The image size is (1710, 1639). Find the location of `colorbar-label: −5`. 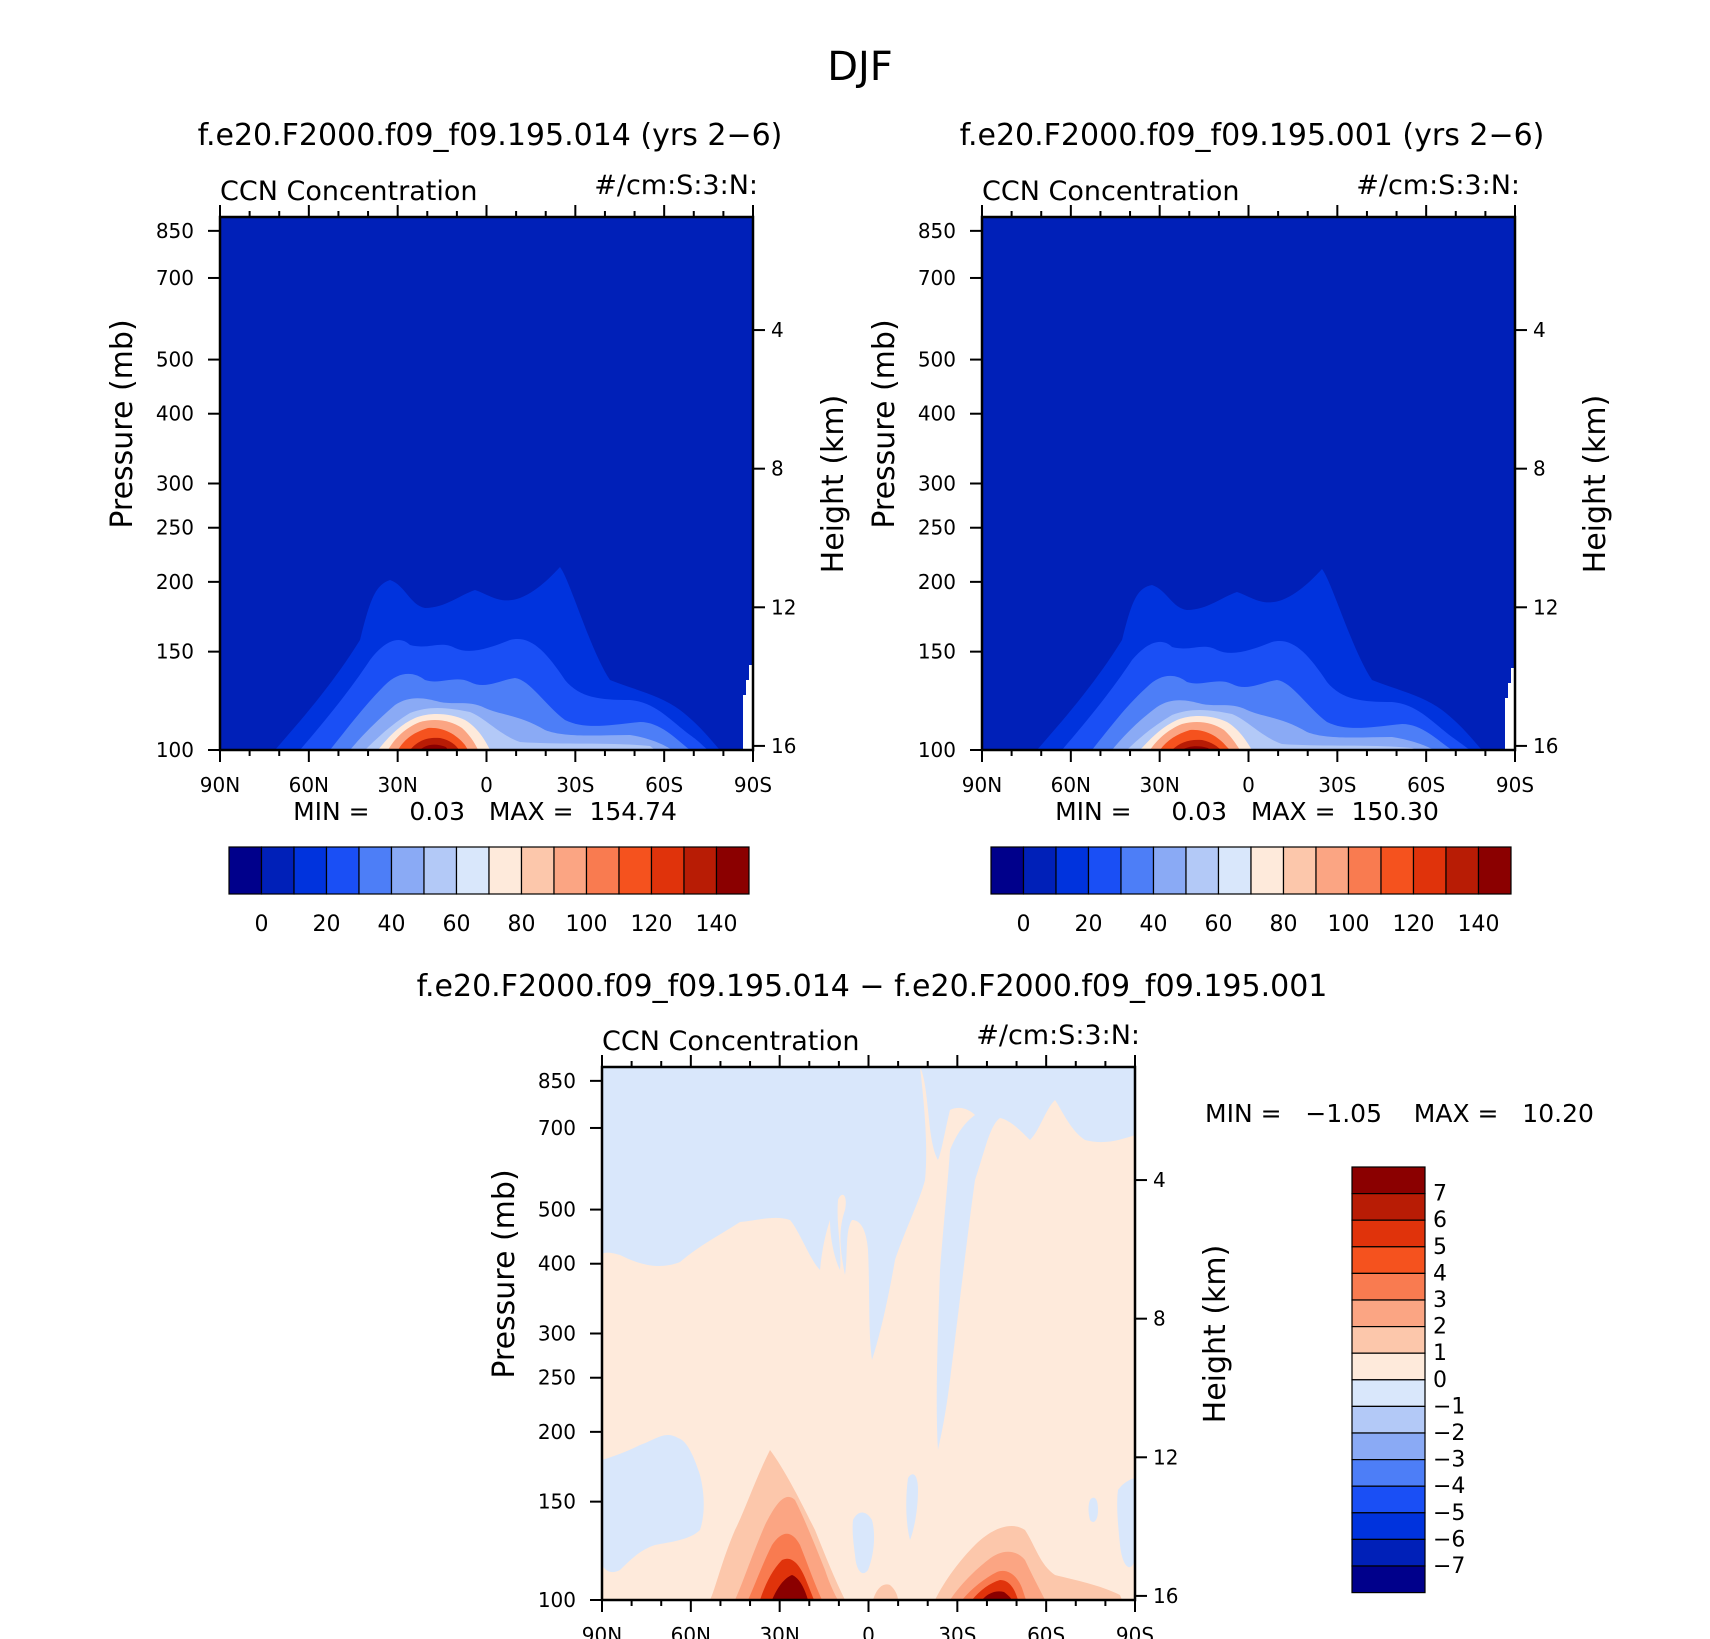

colorbar-label: −5 is located at coordinates (1449, 1513).